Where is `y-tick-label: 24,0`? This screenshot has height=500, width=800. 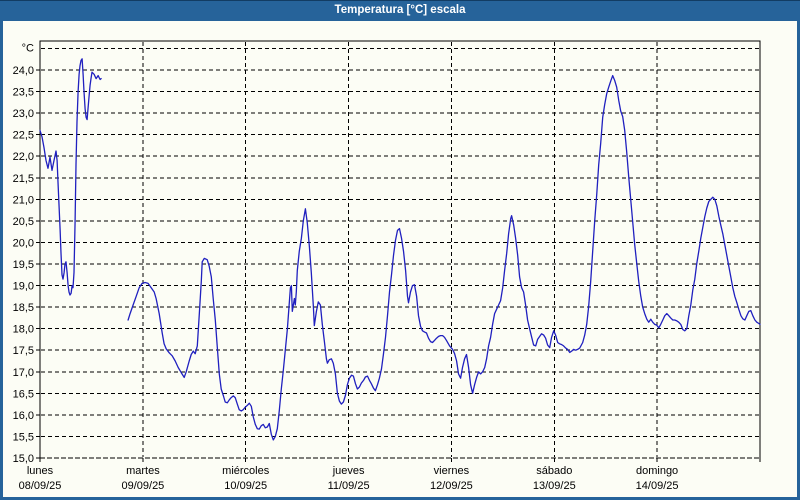 y-tick-label: 24,0 is located at coordinates (23, 71).